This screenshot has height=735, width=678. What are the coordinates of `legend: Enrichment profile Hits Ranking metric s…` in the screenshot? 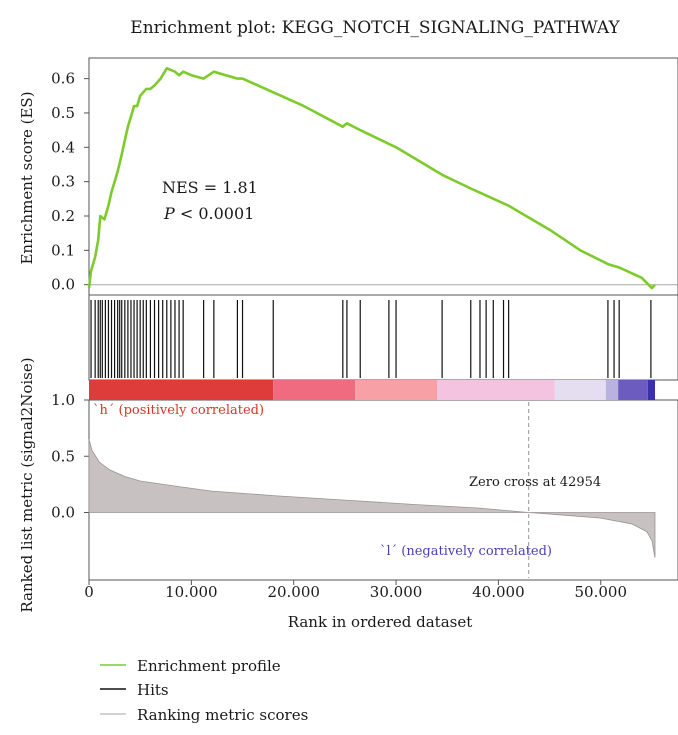 It's located at (204, 690).